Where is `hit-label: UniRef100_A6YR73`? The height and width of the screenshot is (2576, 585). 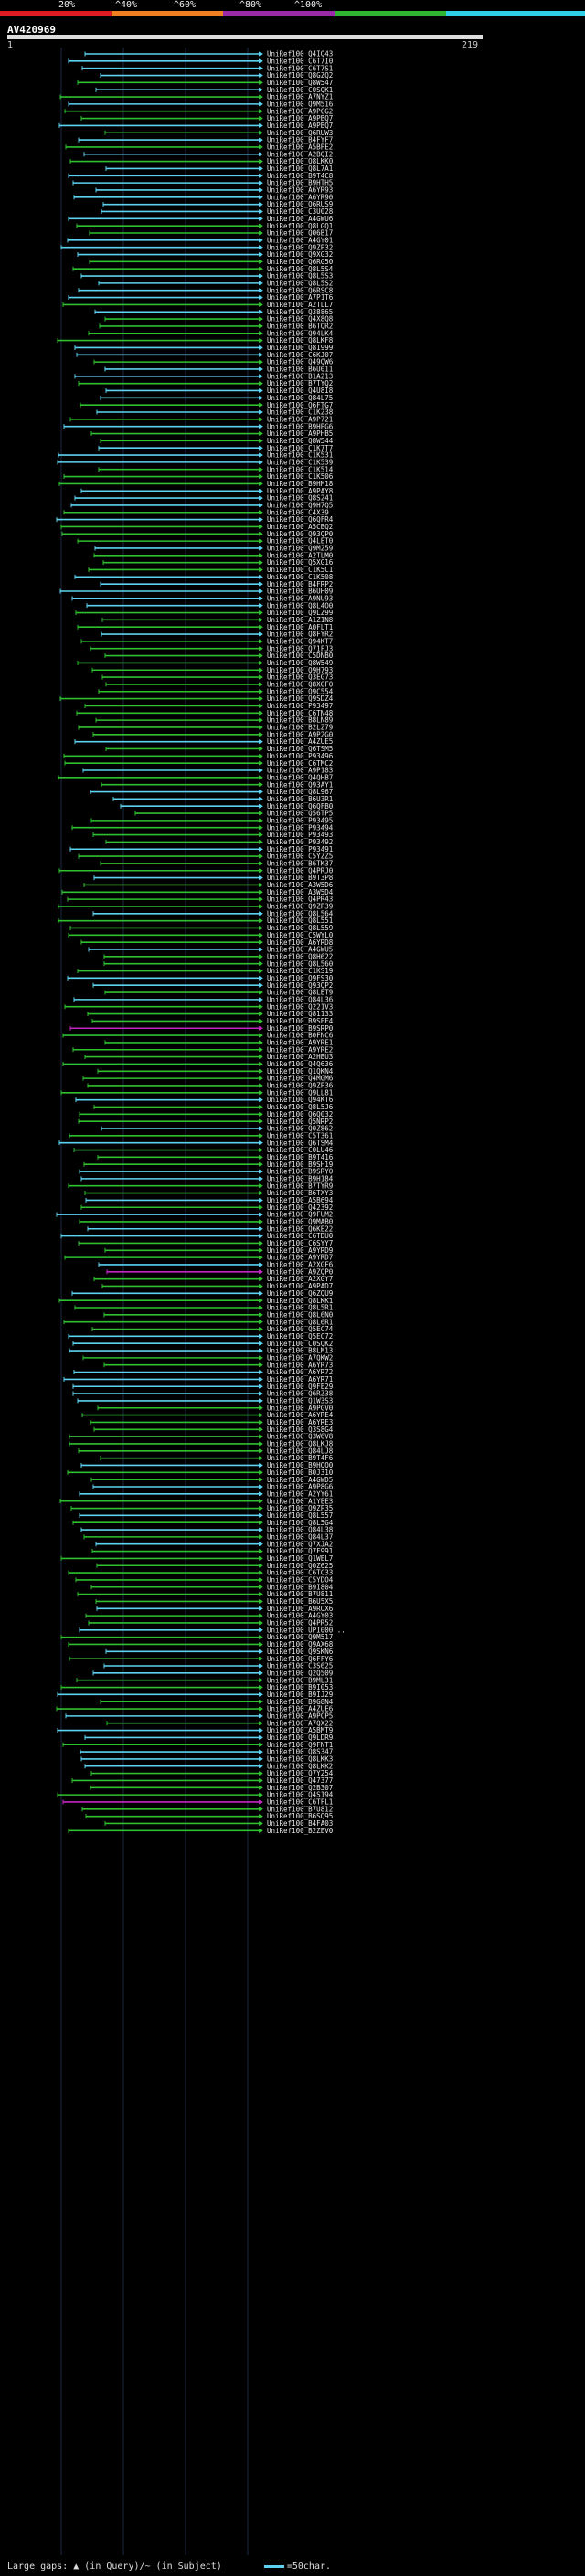 hit-label: UniRef100_A6YR73 is located at coordinates (300, 1365).